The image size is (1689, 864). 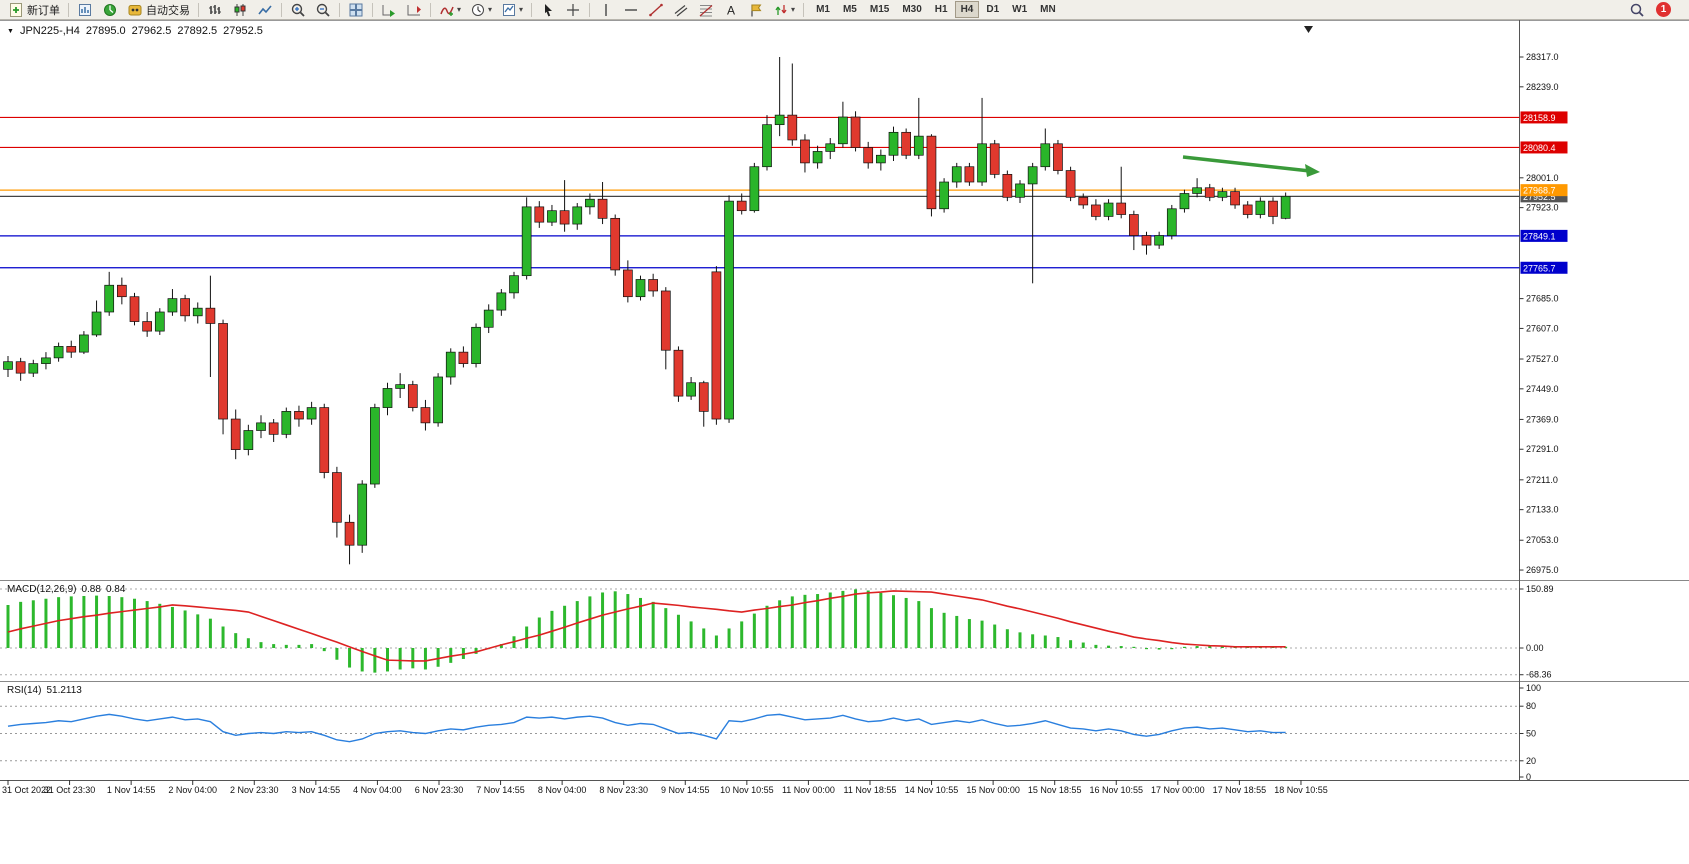 I want to click on time-label: 2 Nov 04:00, so click(x=192, y=790).